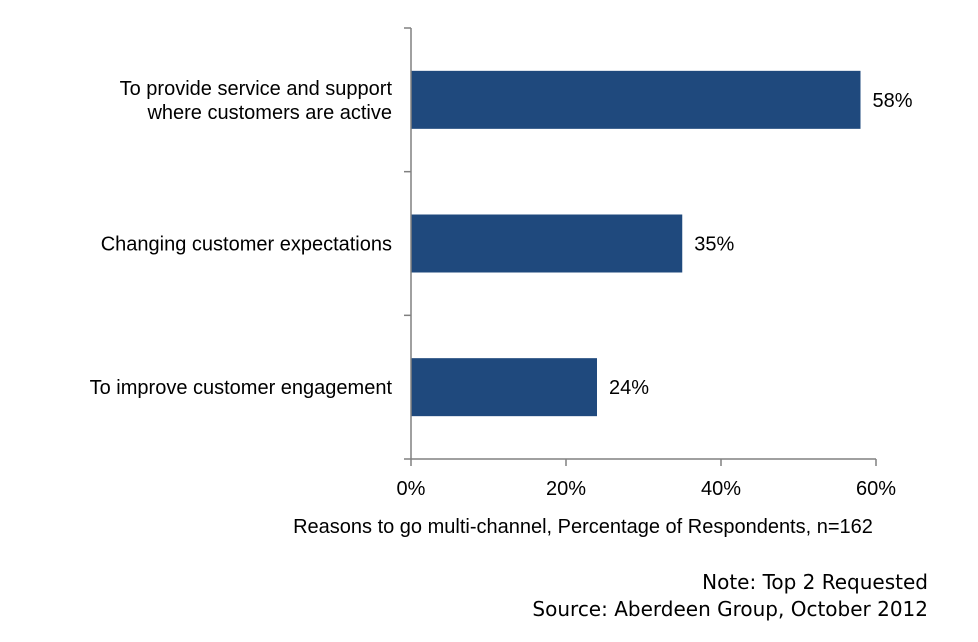 The height and width of the screenshot is (642, 978). I want to click on x-tick-label-2: 40%, so click(721, 489).